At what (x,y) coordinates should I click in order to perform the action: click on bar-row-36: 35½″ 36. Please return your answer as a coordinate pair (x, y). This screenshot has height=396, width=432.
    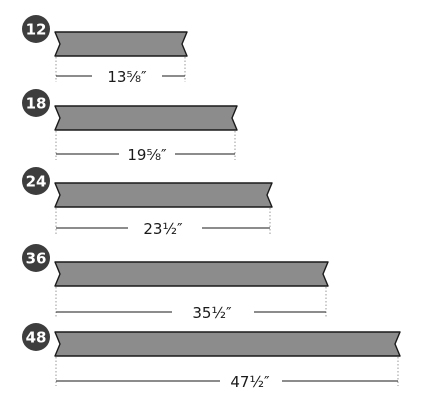
    Looking at the image, I should click on (175, 283).